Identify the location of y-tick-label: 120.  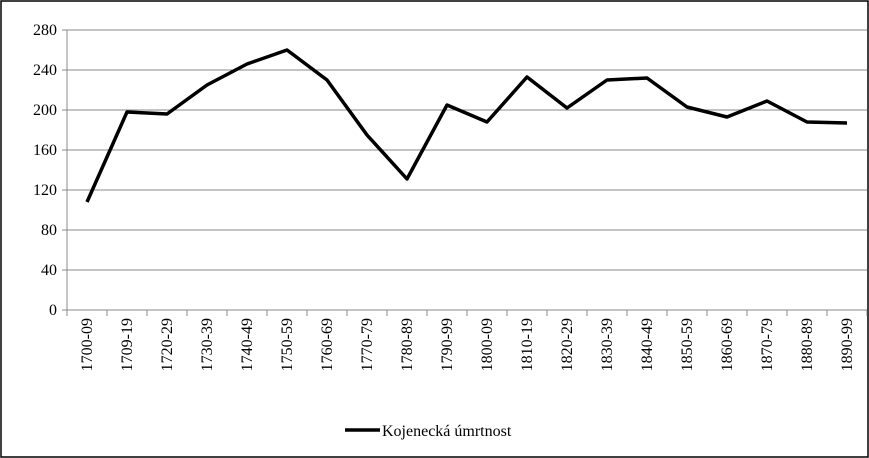
(45, 190).